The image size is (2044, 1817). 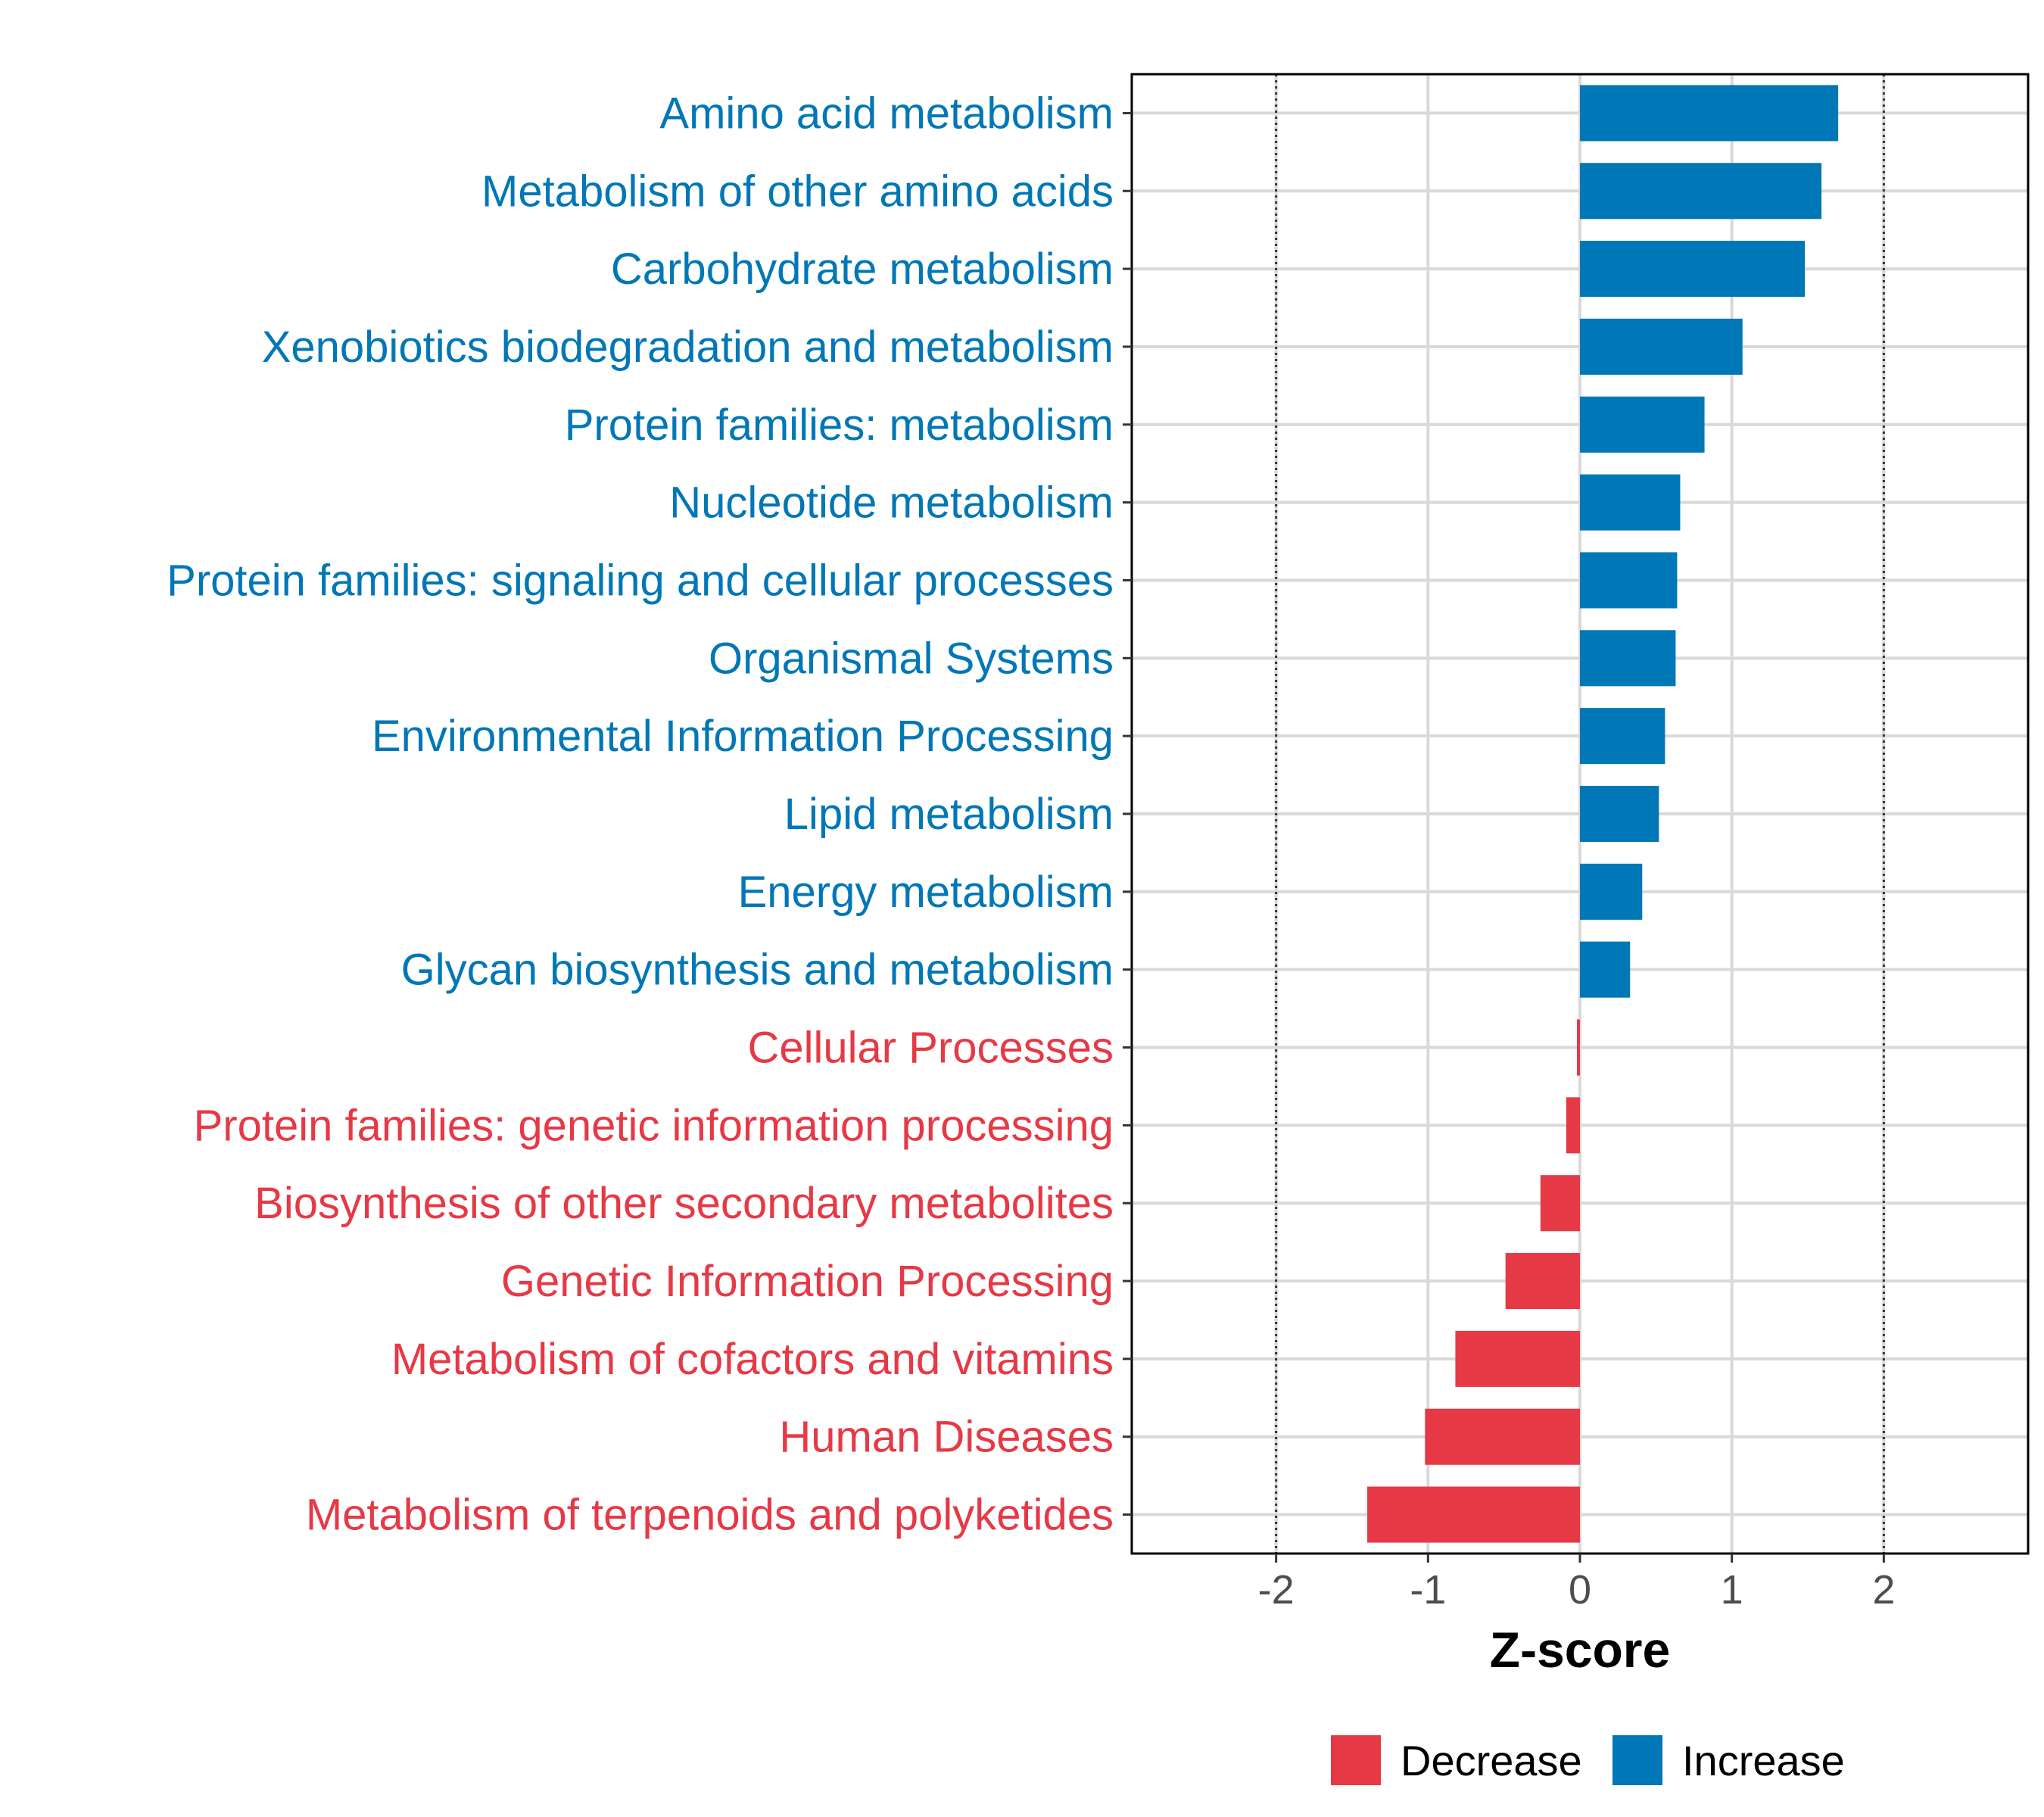 What do you see at coordinates (911, 658) in the screenshot?
I see `category-label: Organismal Systems` at bounding box center [911, 658].